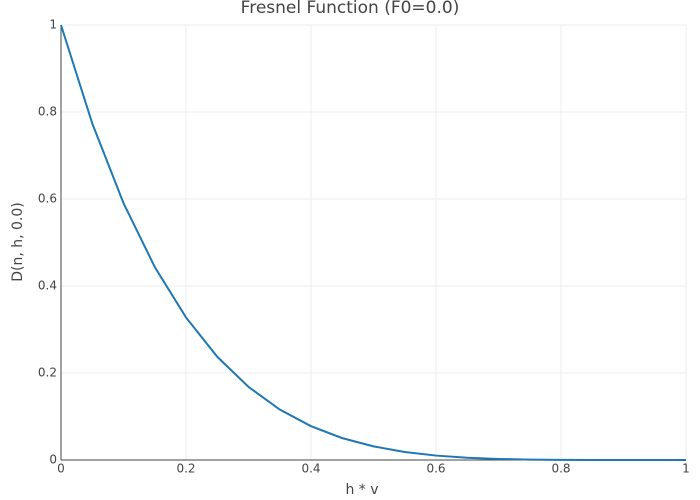  What do you see at coordinates (61, 469) in the screenshot?
I see `x-tick-label: 0` at bounding box center [61, 469].